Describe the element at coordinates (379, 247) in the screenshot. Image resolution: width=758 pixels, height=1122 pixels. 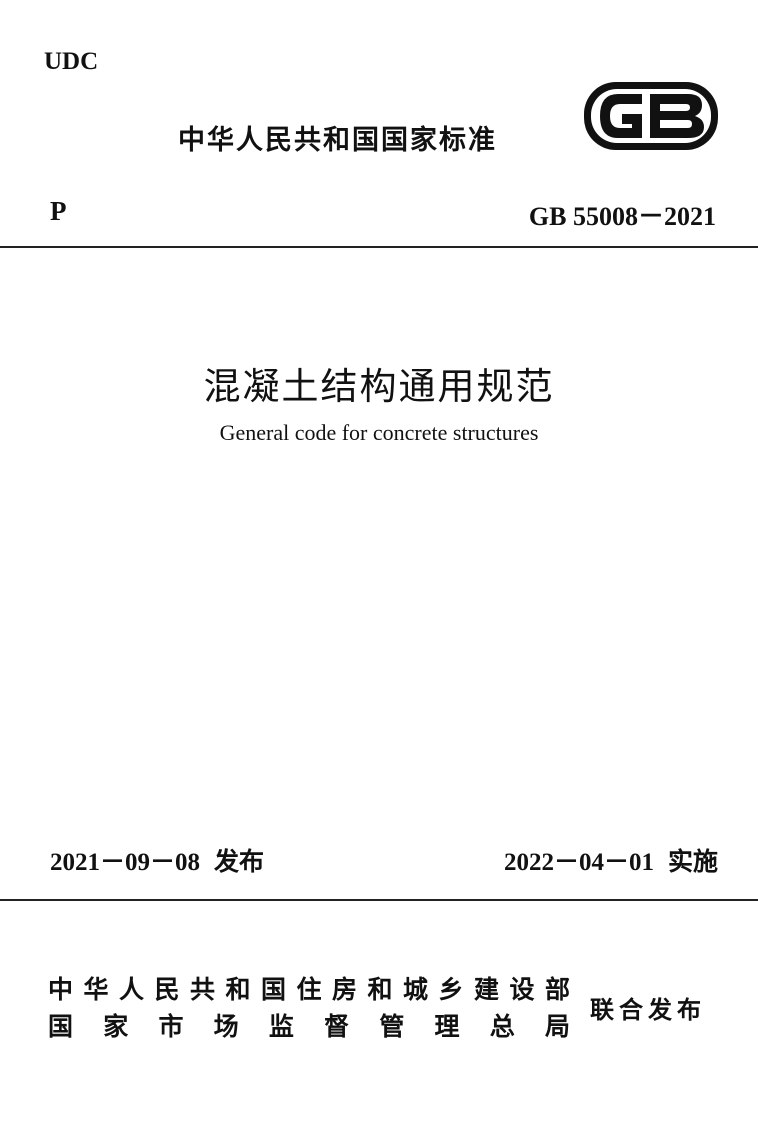
I see `top-divider` at that location.